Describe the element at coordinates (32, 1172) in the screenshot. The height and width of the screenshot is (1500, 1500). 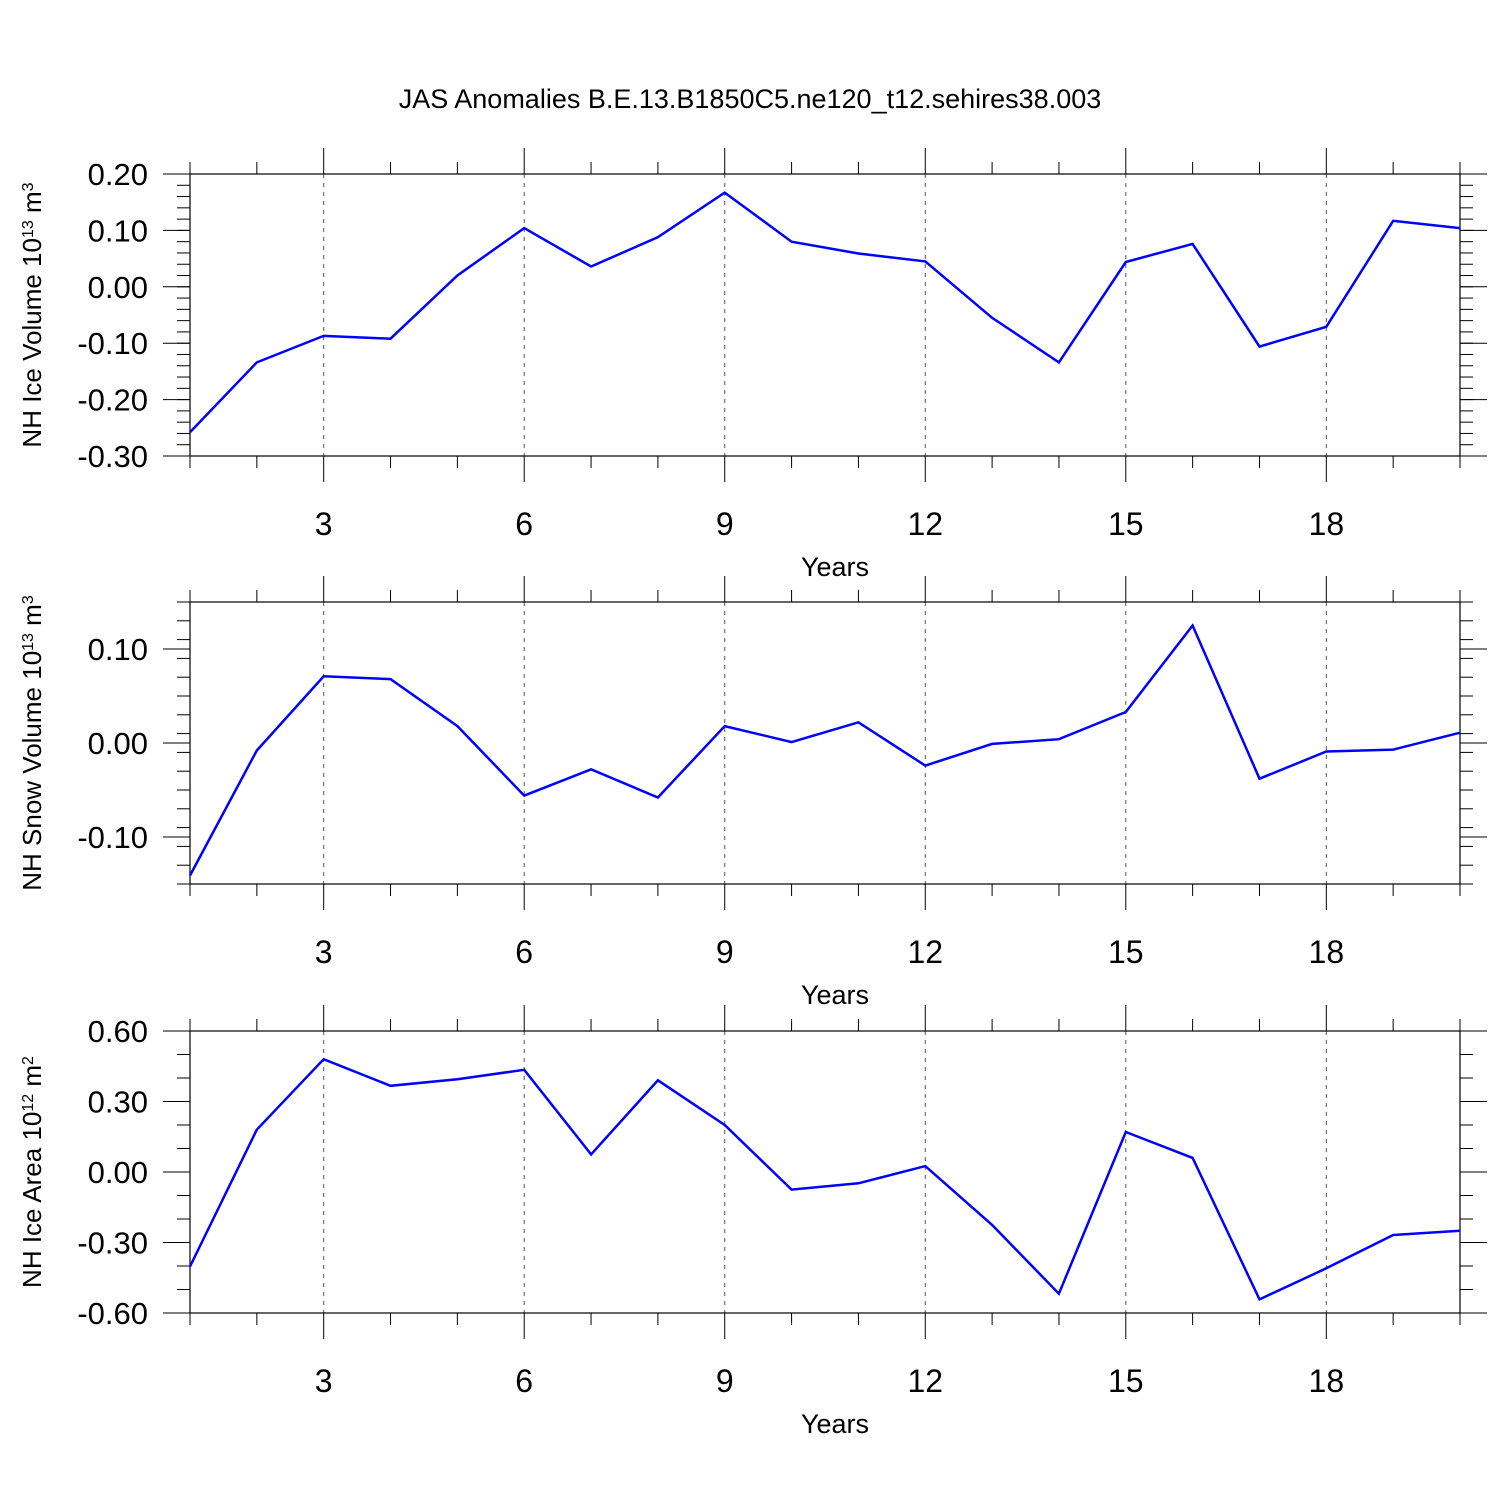
I see `y-axis-label: NH Ice Area 1012 m2` at that location.